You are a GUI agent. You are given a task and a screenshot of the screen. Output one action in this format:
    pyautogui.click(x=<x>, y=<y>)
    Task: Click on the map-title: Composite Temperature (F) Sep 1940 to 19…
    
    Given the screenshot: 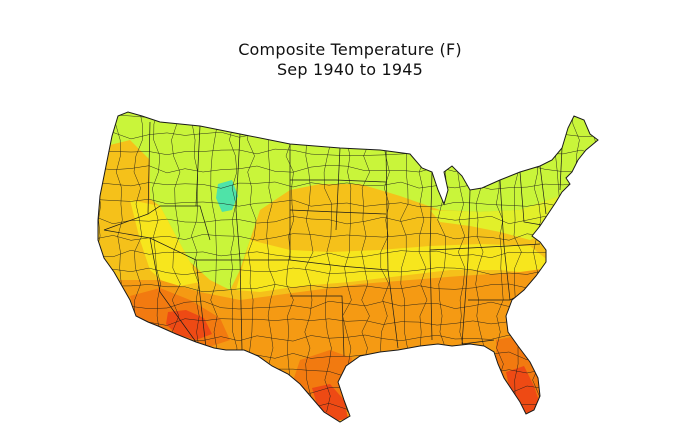 What is the action you would take?
    pyautogui.click(x=350, y=60)
    